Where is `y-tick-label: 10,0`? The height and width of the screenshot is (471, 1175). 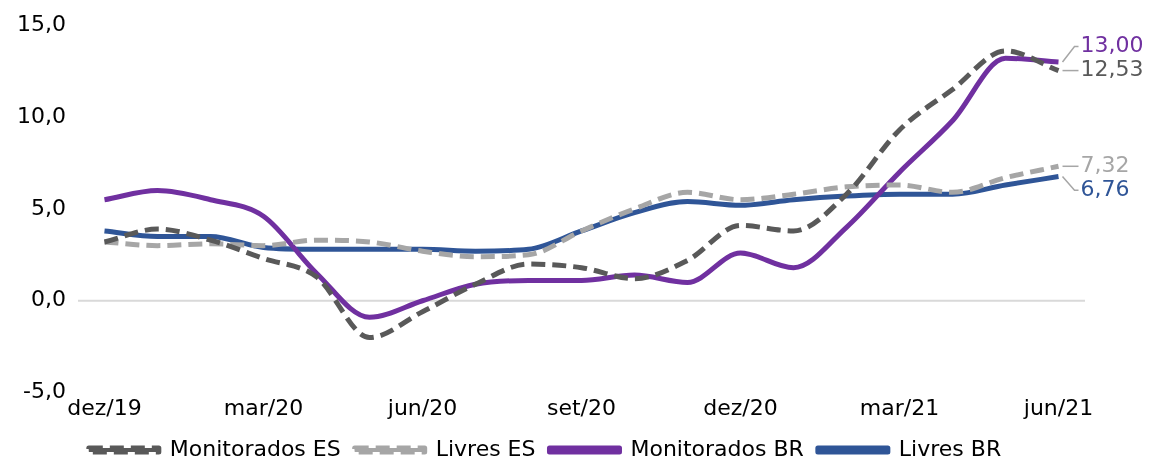 y-tick-label: 10,0 is located at coordinates (41, 115).